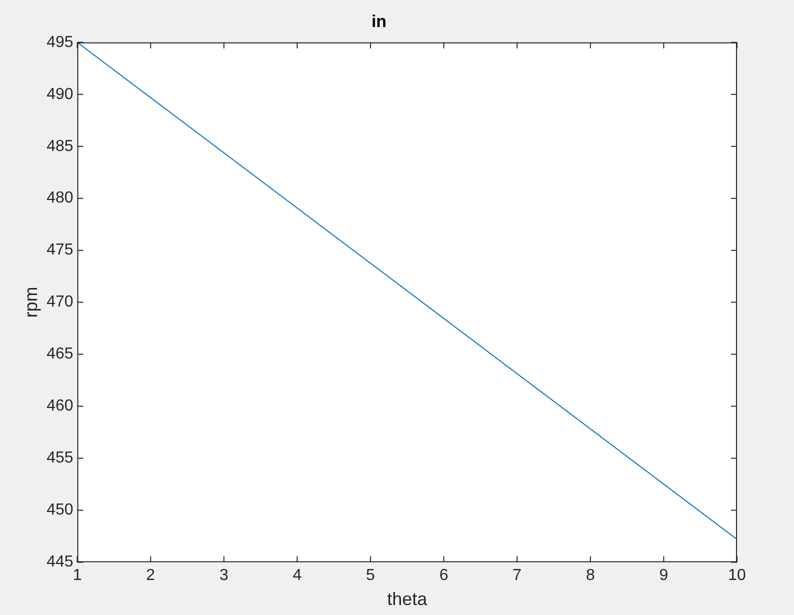 The width and height of the screenshot is (794, 615). What do you see at coordinates (443, 575) in the screenshot?
I see `x-tick-label: 6` at bounding box center [443, 575].